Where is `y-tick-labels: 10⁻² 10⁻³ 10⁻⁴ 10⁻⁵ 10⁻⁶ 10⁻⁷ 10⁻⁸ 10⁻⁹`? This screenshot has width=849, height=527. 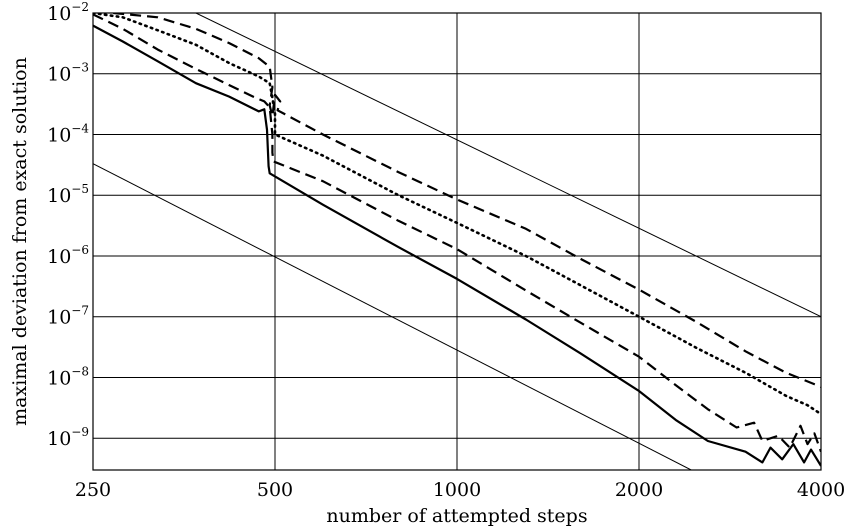 y-tick-labels: 10⁻² 10⁻³ 10⁻⁴ 10⁻⁵ 10⁻⁶ 10⁻⁷ 10⁻⁸ 10⁻⁹ is located at coordinates (68, 225).